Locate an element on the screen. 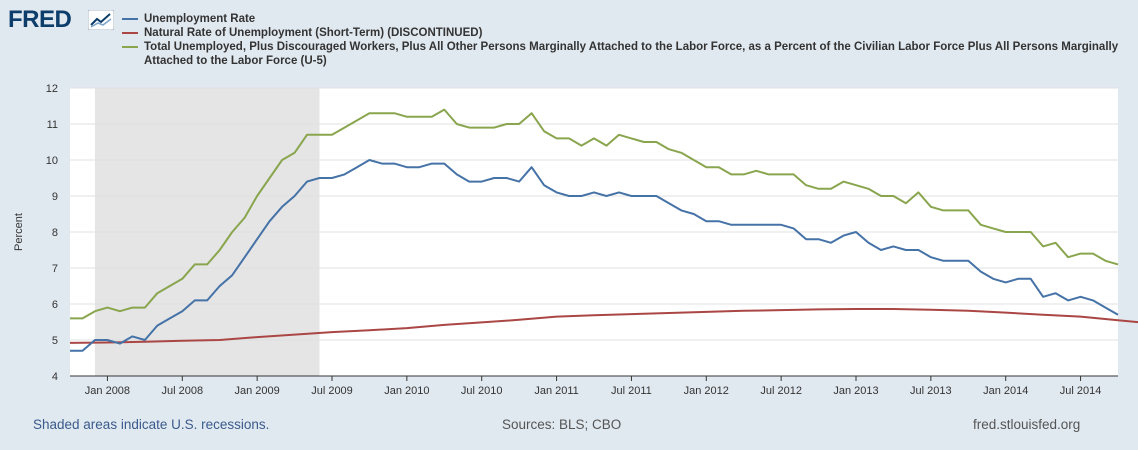 This screenshot has width=1138, height=450. y-tick-label: 12 is located at coordinates (52, 89).